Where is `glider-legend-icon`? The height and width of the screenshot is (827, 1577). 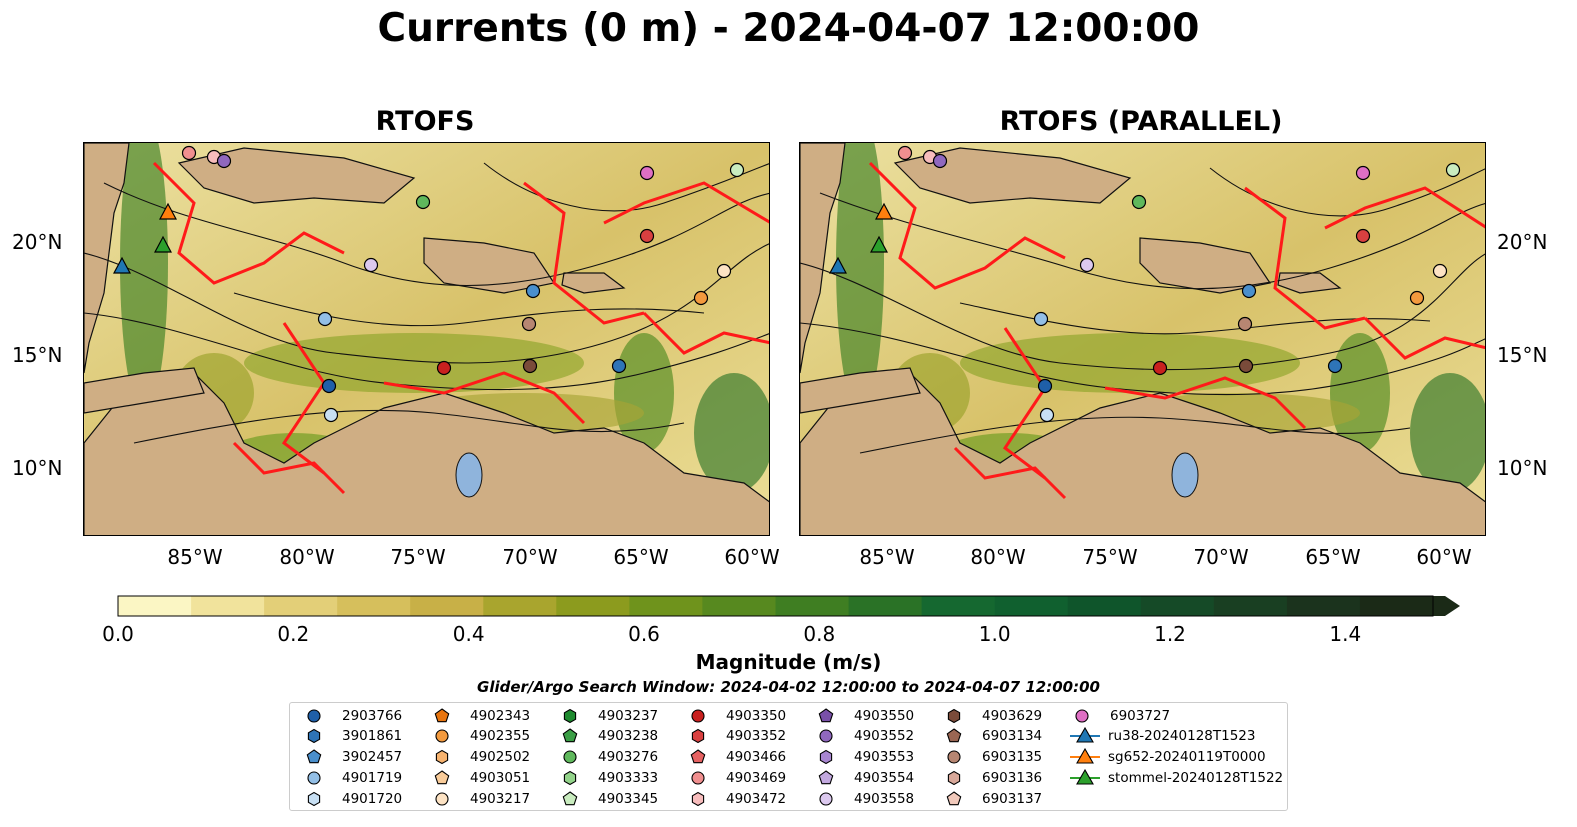
glider-legend-icon is located at coordinates (1085, 776).